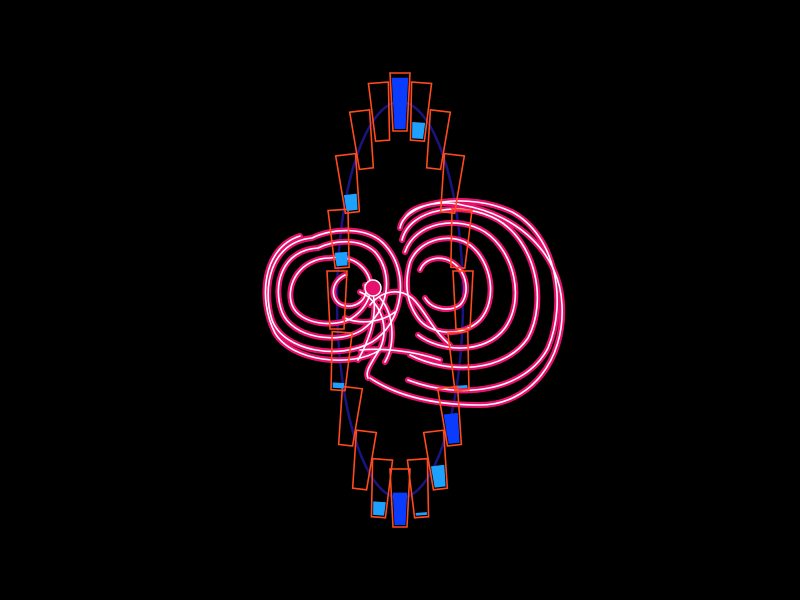  I want to click on trail-head-marker, so click(373, 288).